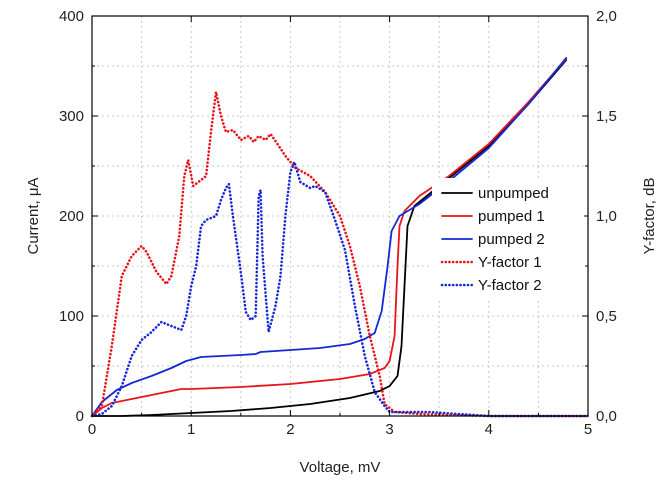 The image size is (671, 480). Describe the element at coordinates (510, 285) in the screenshot. I see `legend-label: Y-factor 2` at that location.